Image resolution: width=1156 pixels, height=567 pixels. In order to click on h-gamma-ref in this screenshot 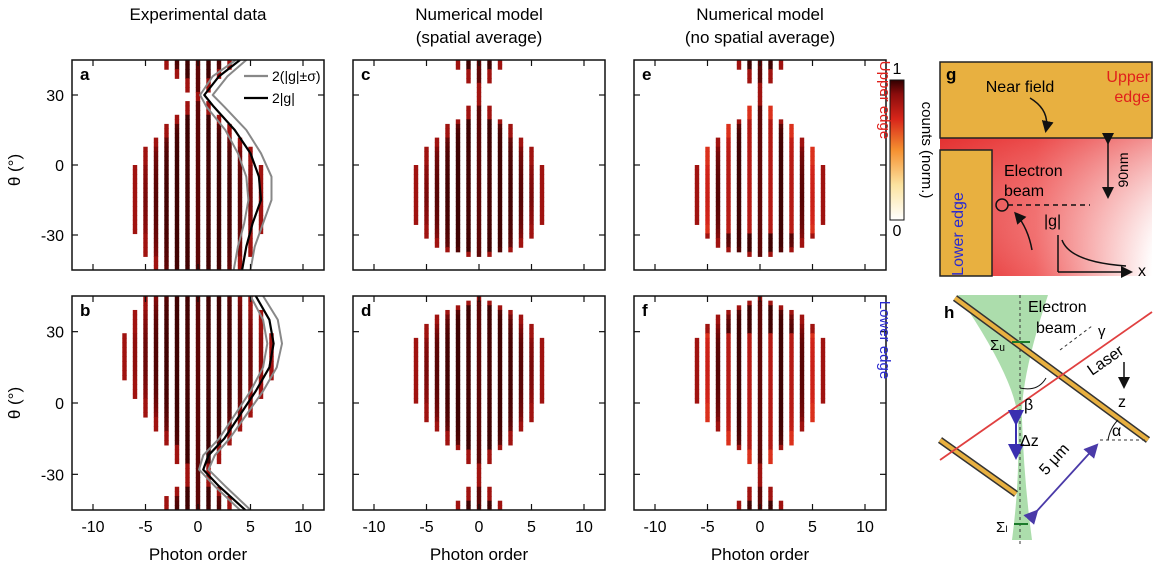, I will do `click(1076, 338)`.